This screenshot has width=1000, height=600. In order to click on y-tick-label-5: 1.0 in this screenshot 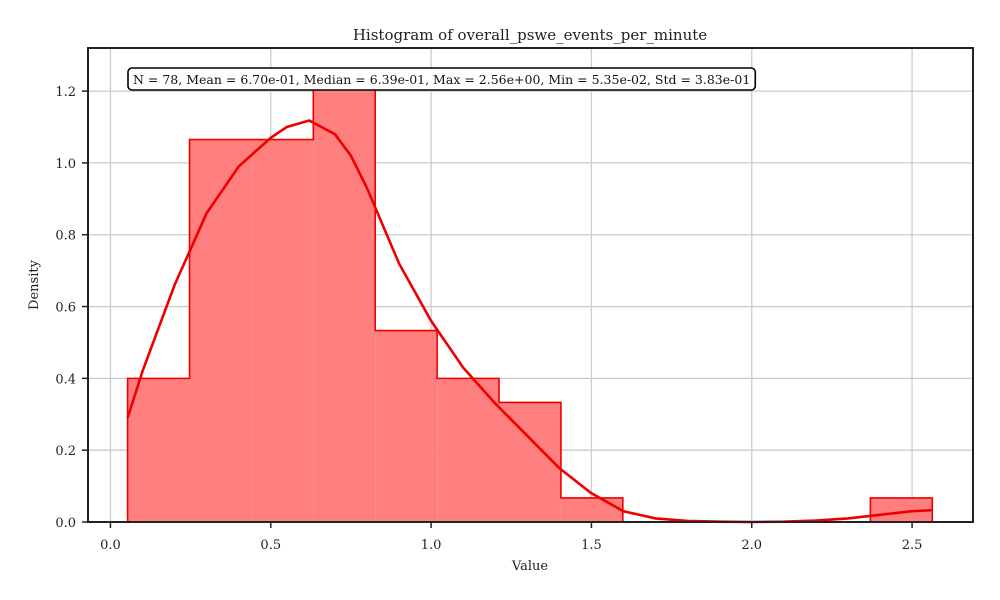, I will do `click(65, 164)`.